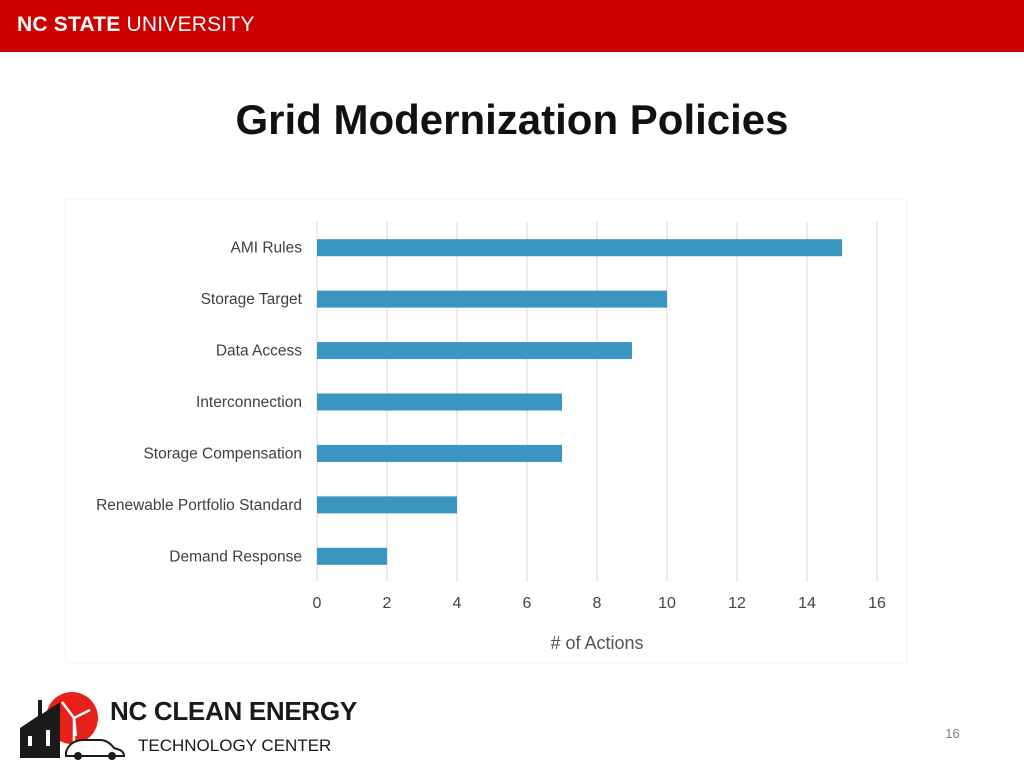  Describe the element at coordinates (259, 351) in the screenshot. I see `category-label: Data Access` at that location.